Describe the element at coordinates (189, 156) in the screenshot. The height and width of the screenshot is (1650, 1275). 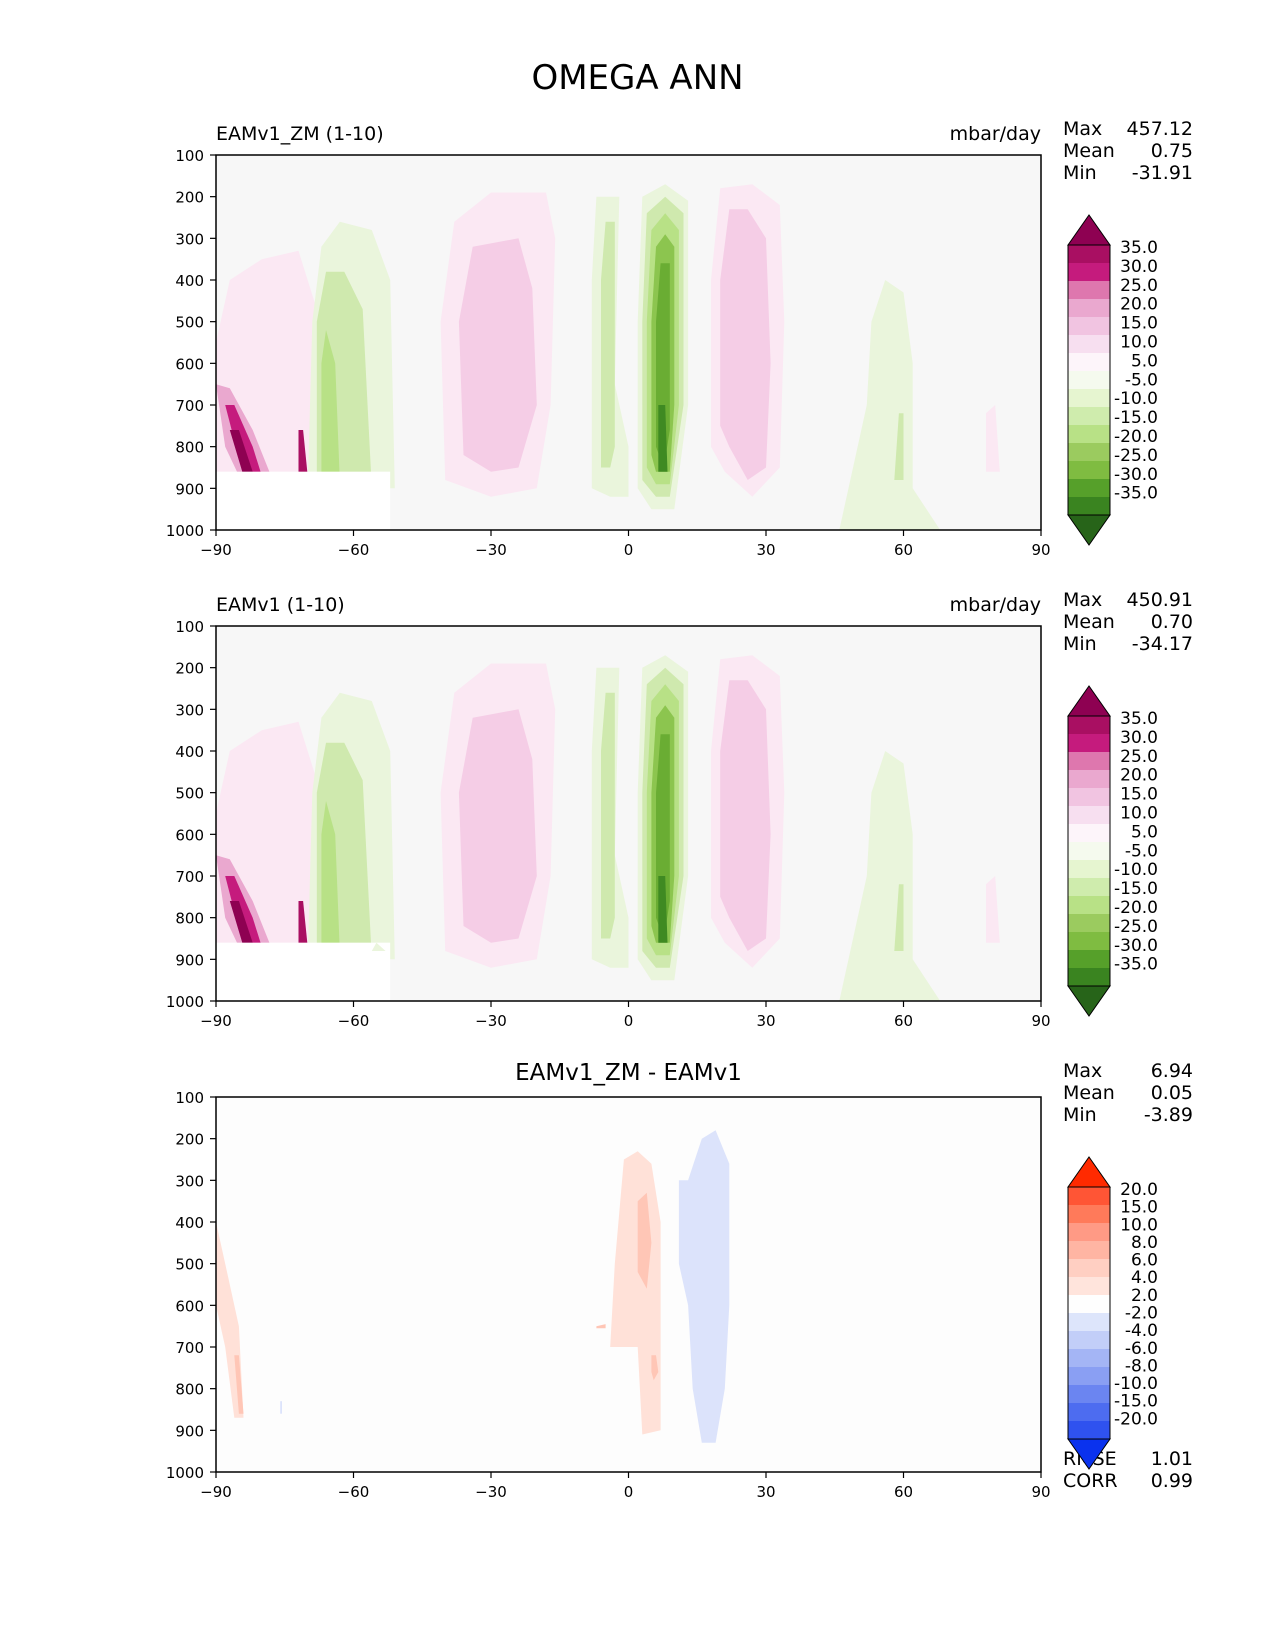
I see `y-tick-label: 100` at that location.